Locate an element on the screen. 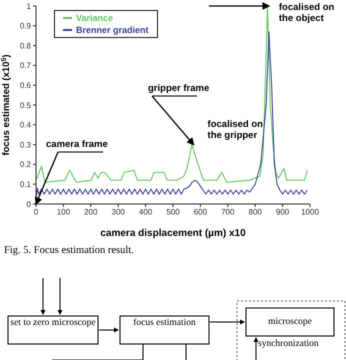 This screenshot has height=360, width=346. x-tick-label: 900 is located at coordinates (283, 212).